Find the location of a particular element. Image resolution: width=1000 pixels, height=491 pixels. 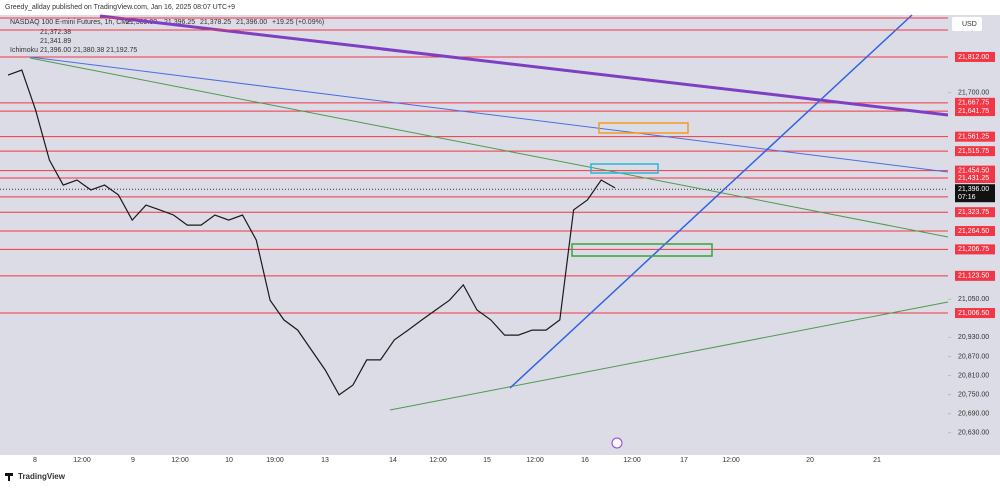

brand: TradingView is located at coordinates (42, 476).